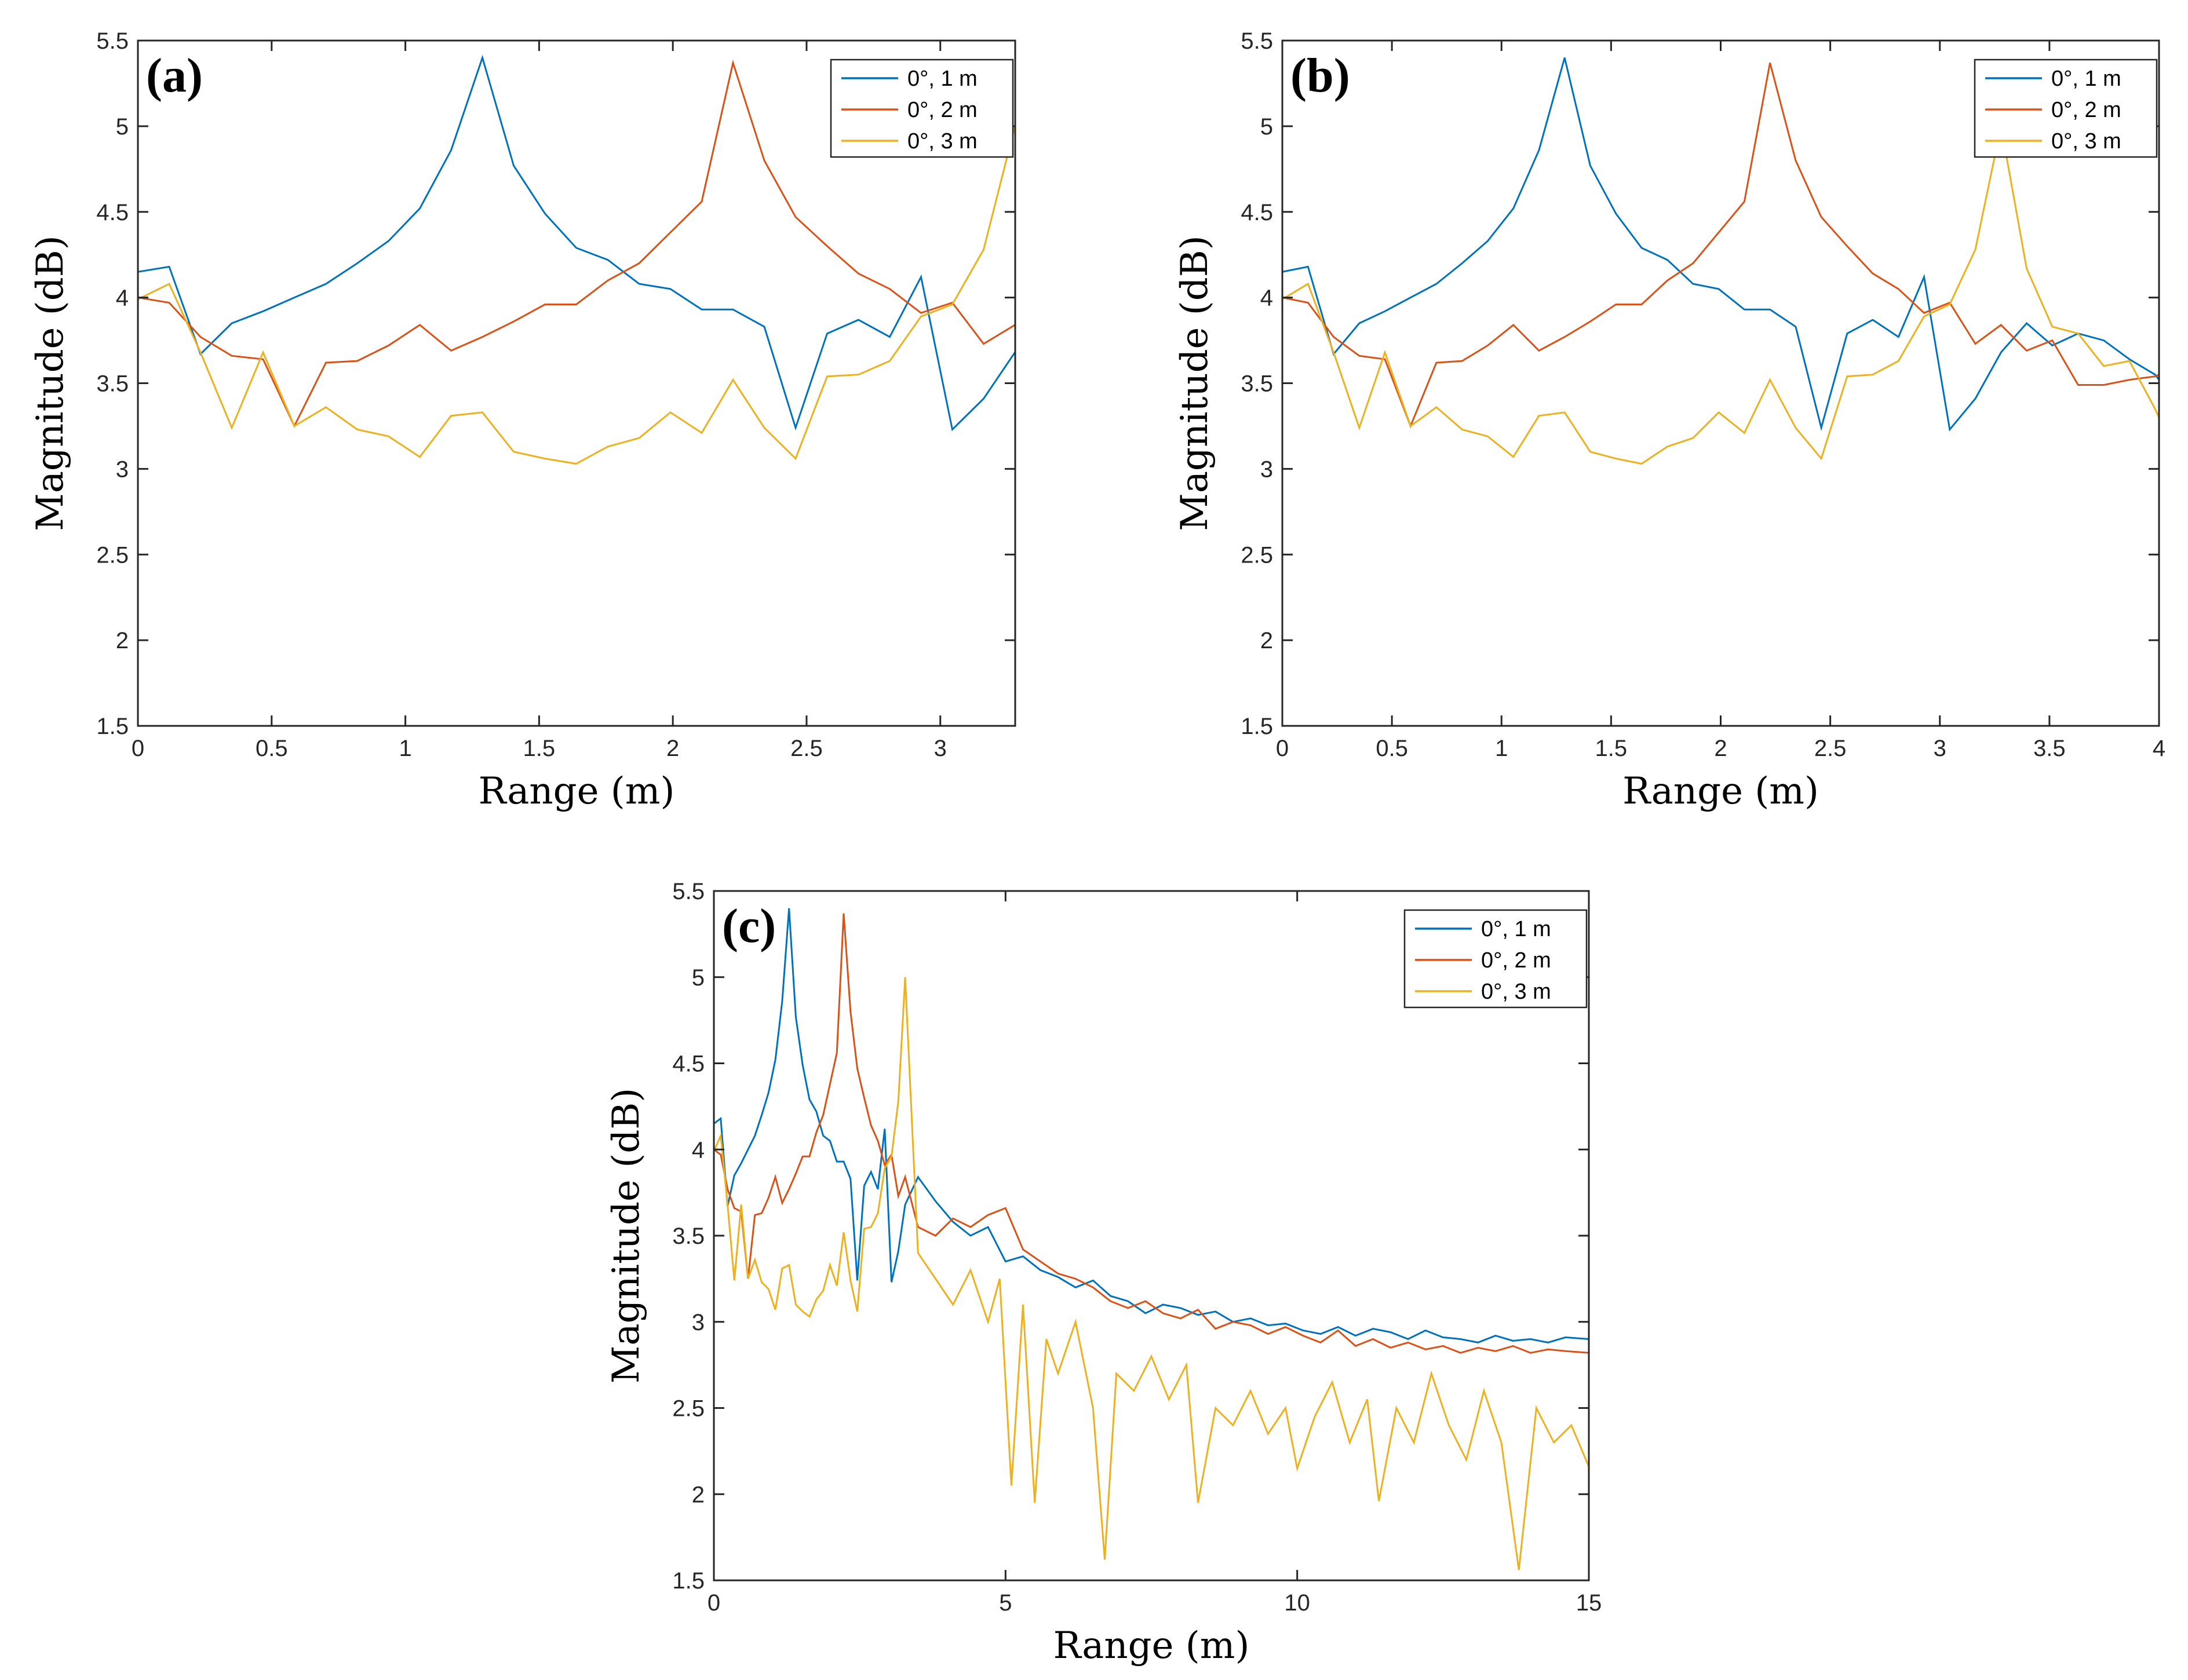  Describe the element at coordinates (1516, 929) in the screenshot. I see `panel-c-legend-label-1: 0°, 1 m` at that location.